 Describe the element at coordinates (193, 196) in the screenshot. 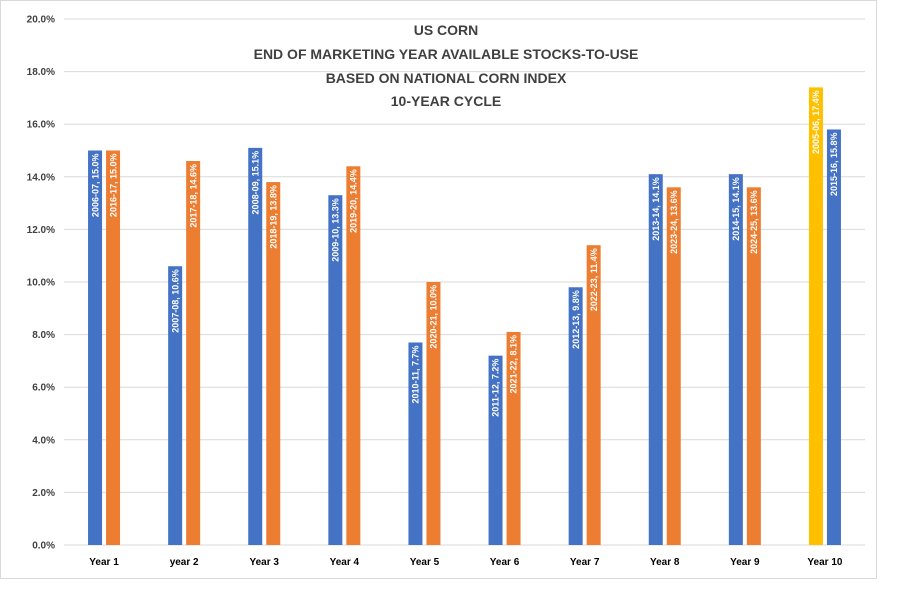

I see `data-label: 2017-18, 14.6%` at that location.